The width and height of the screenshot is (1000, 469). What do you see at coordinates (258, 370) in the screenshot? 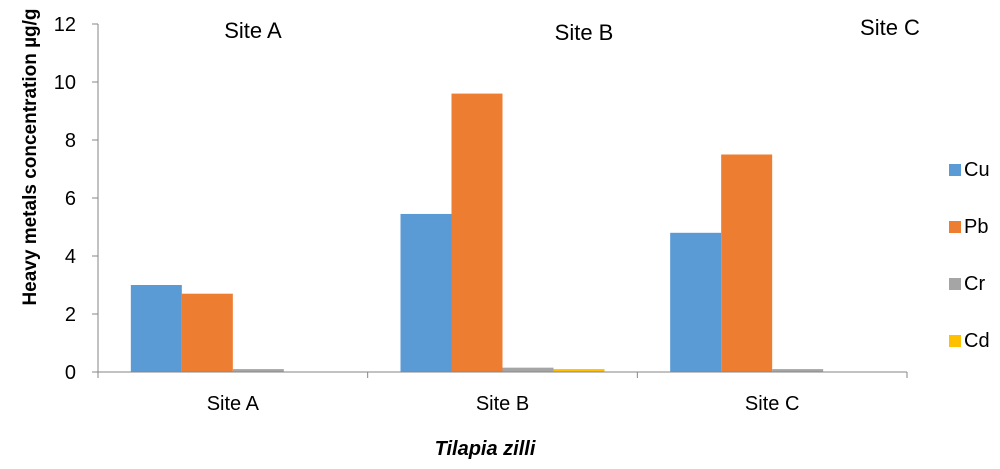
I see `bar-cr-site-a` at bounding box center [258, 370].